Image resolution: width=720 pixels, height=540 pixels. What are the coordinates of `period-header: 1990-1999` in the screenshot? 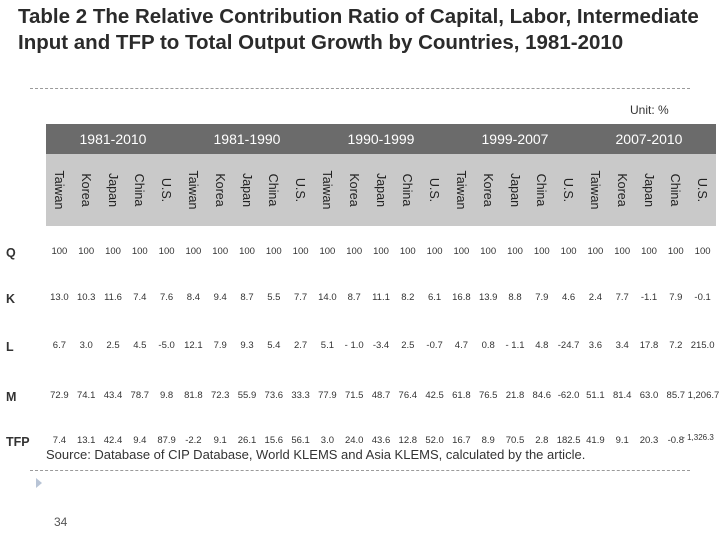 It's located at (381, 139).